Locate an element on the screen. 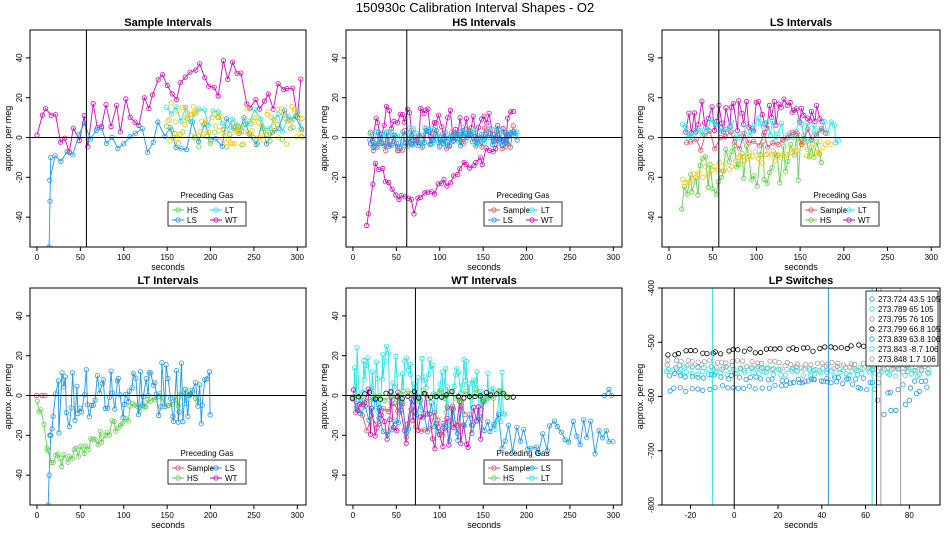 This screenshot has width=950, height=550. legend: HS LT LS WT is located at coordinates (207, 214).